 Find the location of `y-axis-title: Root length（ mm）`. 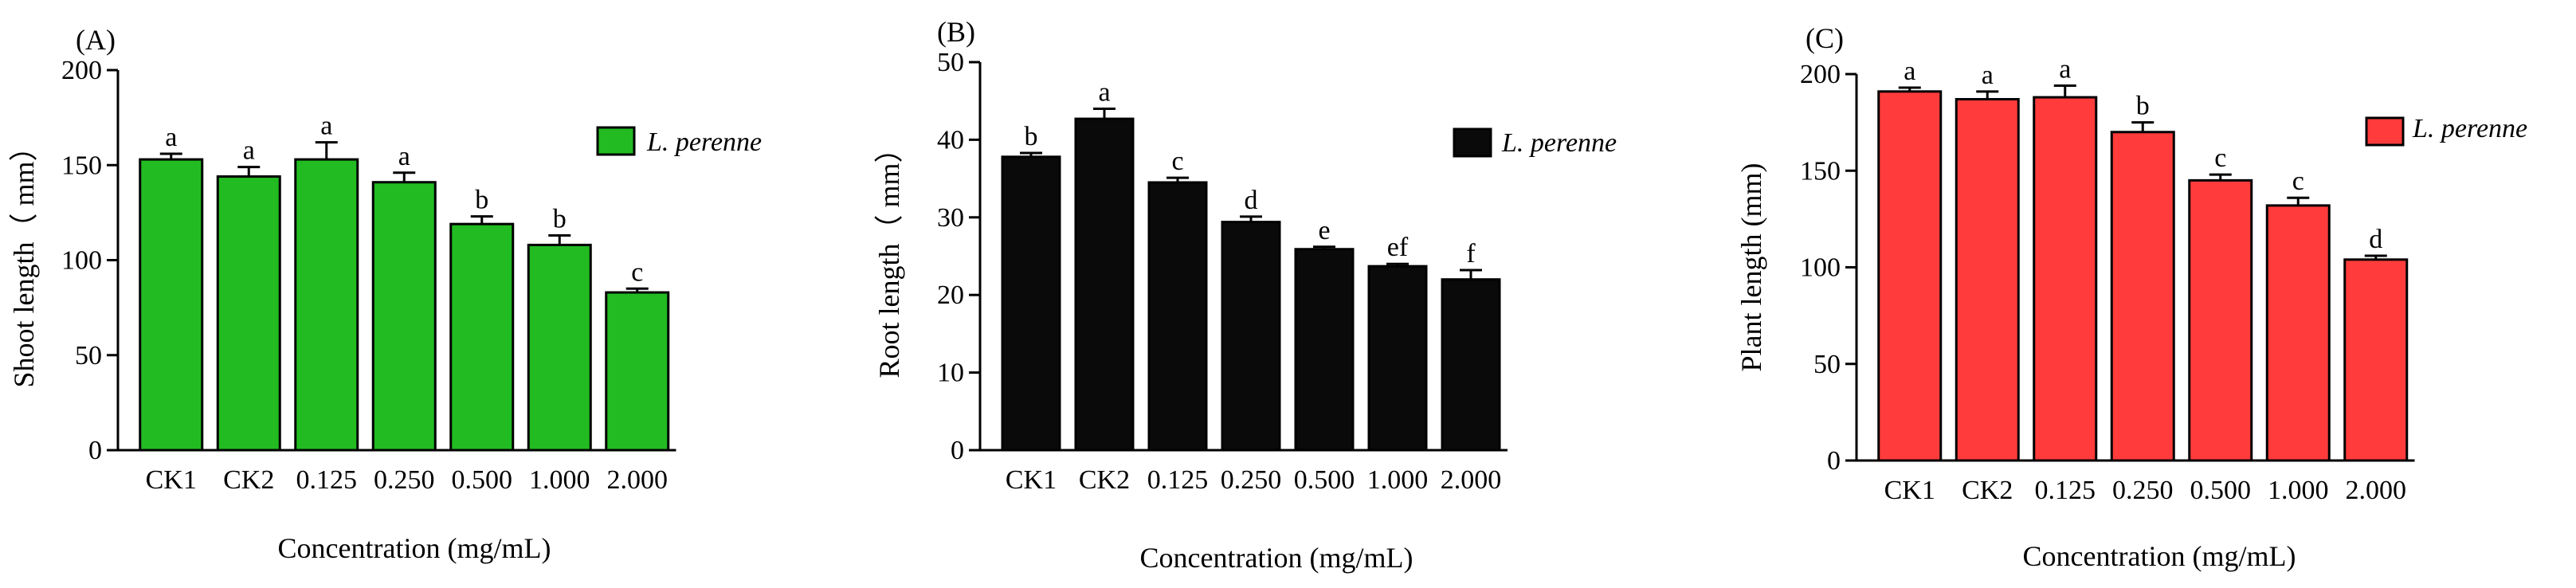

y-axis-title: Root length（ mm） is located at coordinates (889, 256).